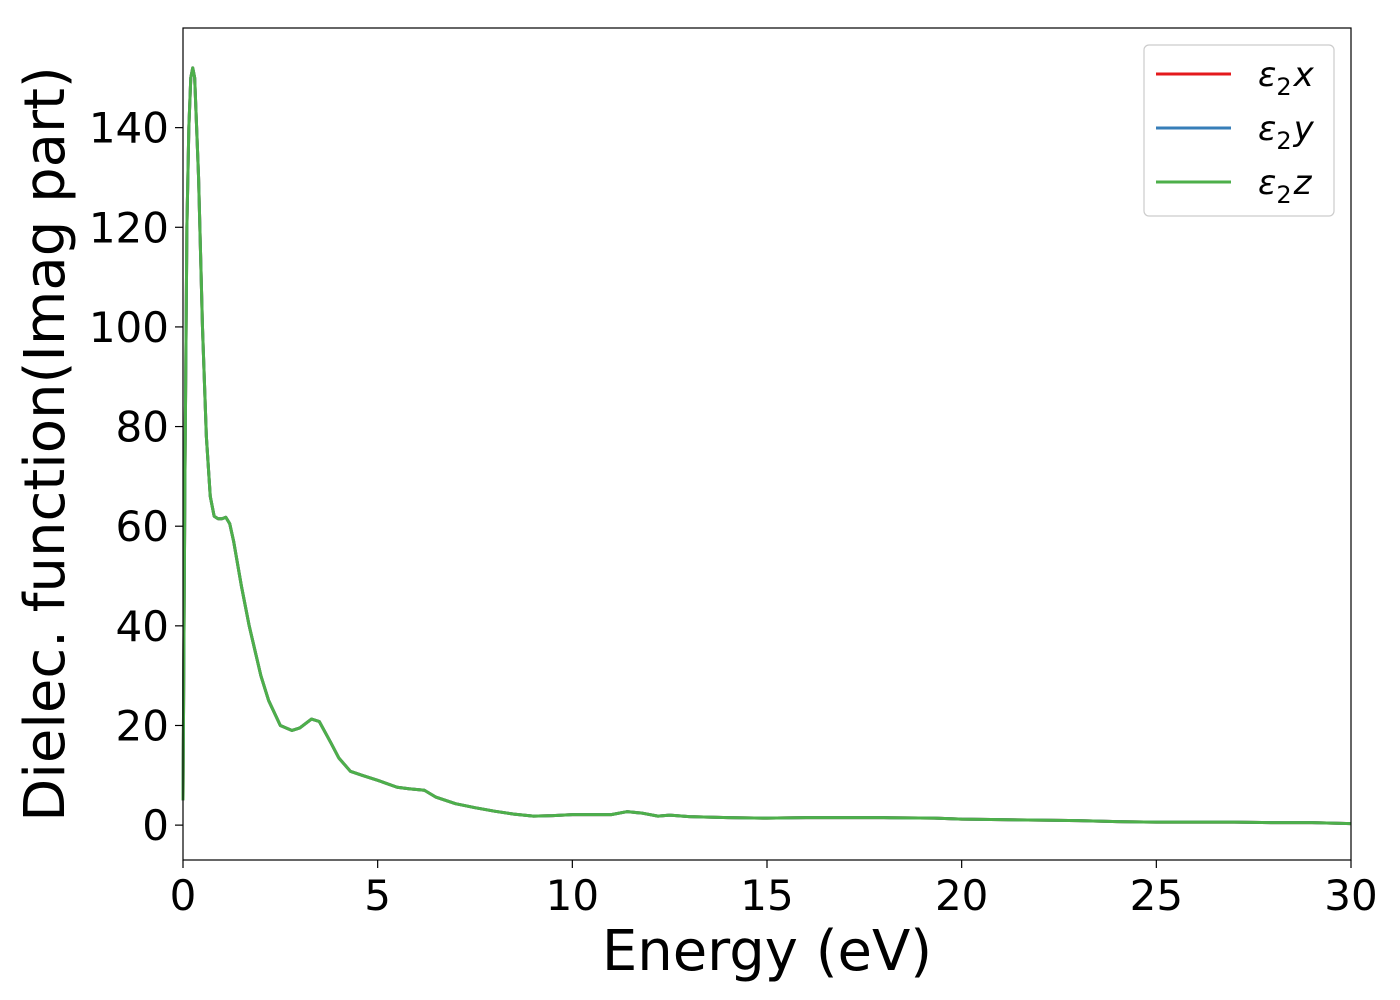  I want to click on x-tick-label: 0, so click(183, 895).